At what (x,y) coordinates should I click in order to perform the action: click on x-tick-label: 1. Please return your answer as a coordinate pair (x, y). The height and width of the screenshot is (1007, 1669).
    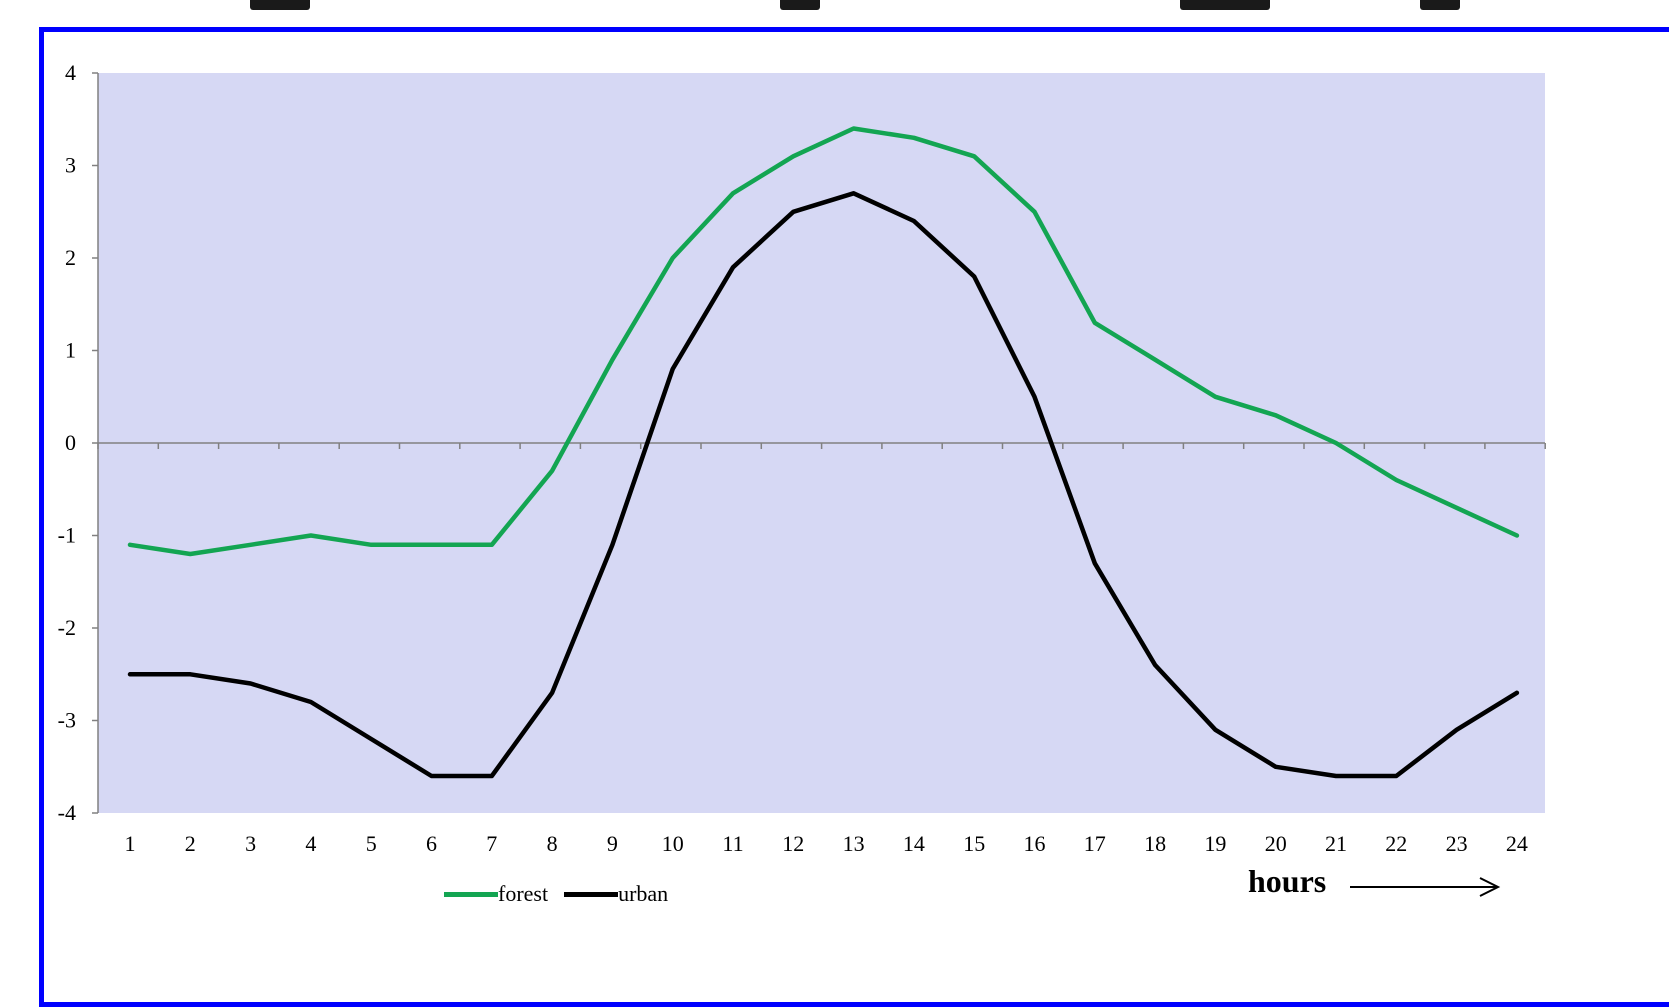
    Looking at the image, I should click on (130, 843).